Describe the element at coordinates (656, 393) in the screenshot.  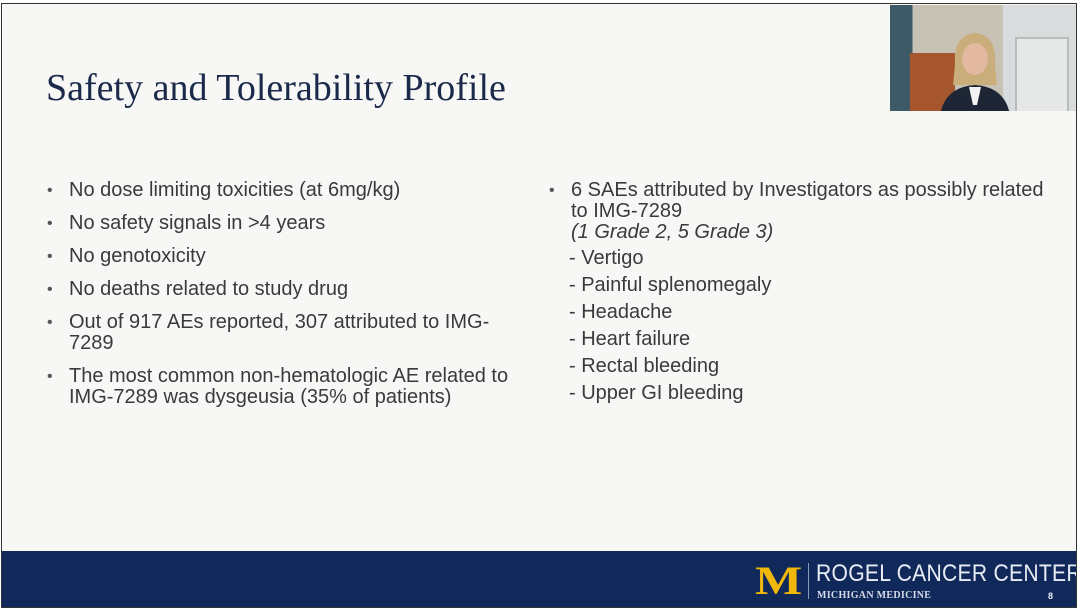
I see `sae-item: - Upper GI bleeding` at that location.